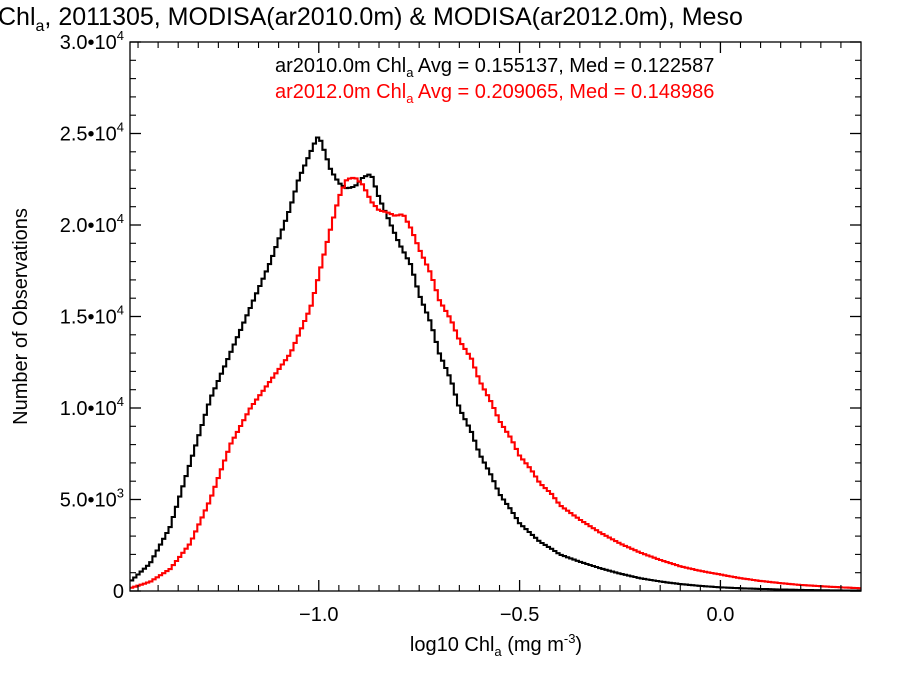 The width and height of the screenshot is (900, 675). Describe the element at coordinates (18, 17) in the screenshot. I see `title-part: Chl` at that location.